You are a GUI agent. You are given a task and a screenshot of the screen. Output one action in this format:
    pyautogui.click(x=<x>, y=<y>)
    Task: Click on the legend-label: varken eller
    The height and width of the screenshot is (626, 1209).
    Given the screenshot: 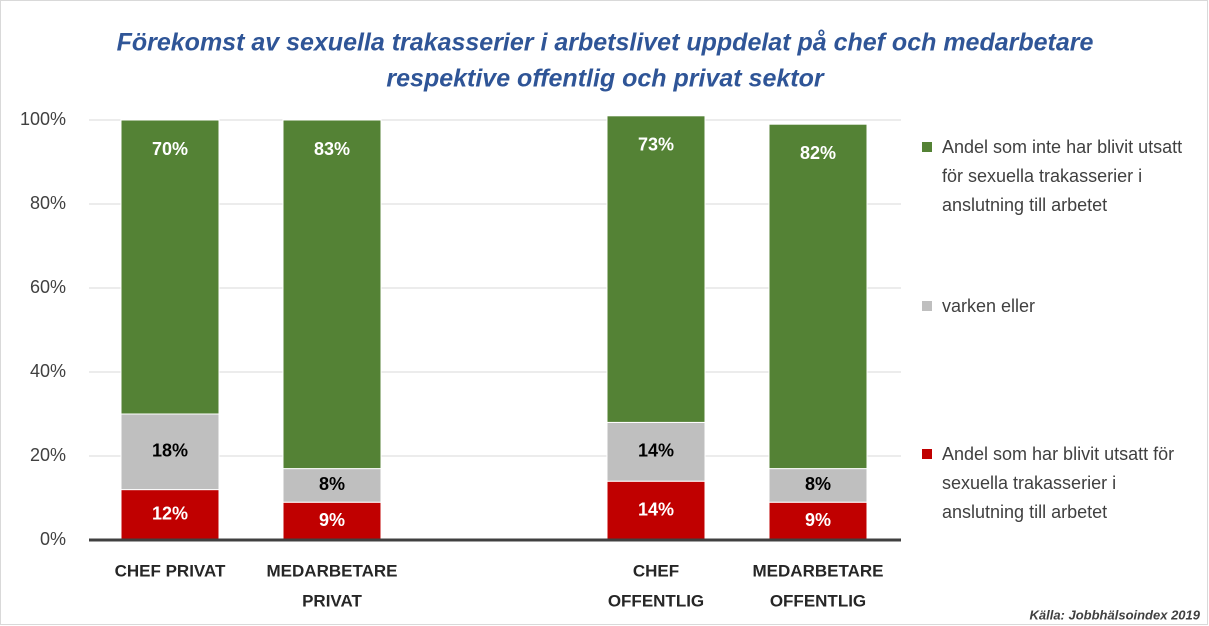 What is the action you would take?
    pyautogui.click(x=989, y=306)
    